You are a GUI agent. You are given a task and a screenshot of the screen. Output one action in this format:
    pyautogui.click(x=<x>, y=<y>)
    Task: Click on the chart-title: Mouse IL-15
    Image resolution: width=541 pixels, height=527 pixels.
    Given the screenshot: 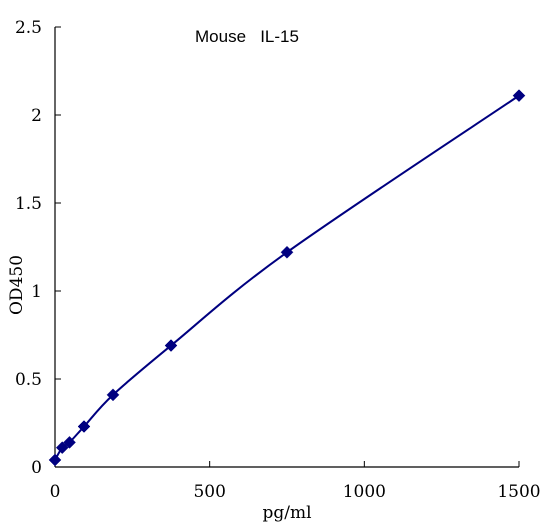 What is the action you would take?
    pyautogui.click(x=247, y=36)
    